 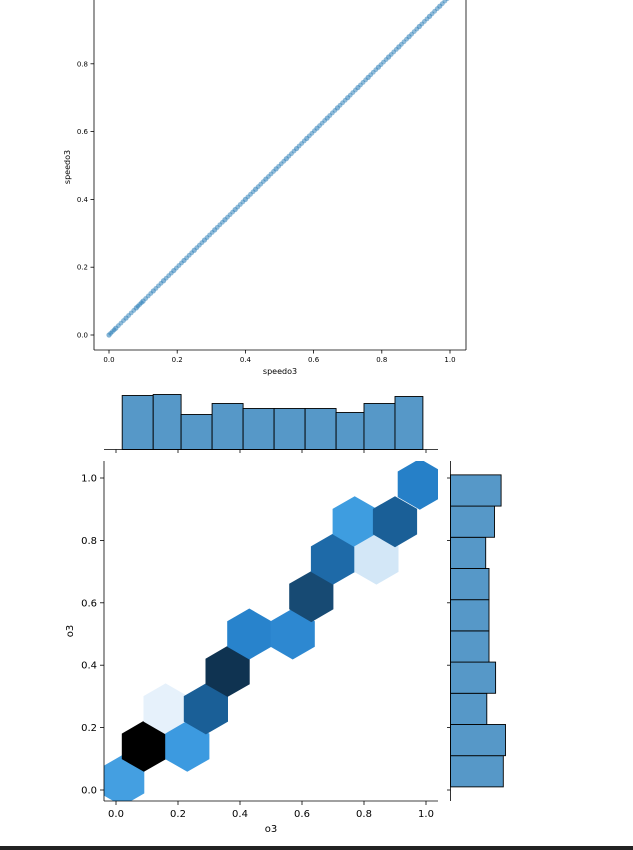 What do you see at coordinates (364, 814) in the screenshot?
I see `hexbin-x-tick-label: 0.8` at bounding box center [364, 814].